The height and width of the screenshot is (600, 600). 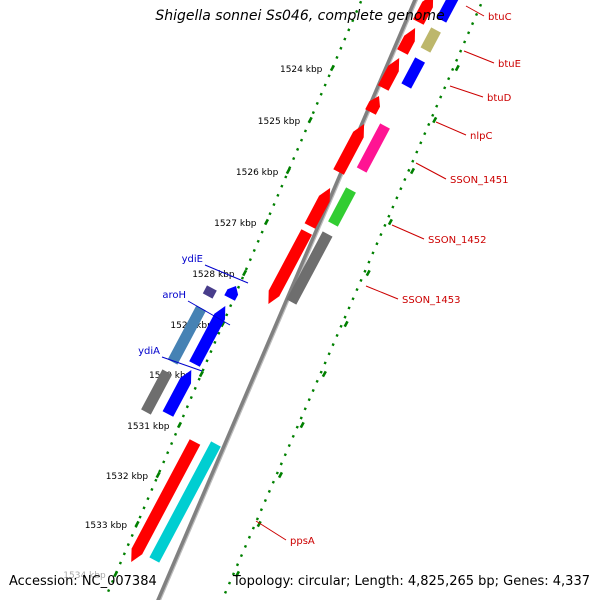 I want to click on cds-feature-ydiA, so click(x=157, y=392).